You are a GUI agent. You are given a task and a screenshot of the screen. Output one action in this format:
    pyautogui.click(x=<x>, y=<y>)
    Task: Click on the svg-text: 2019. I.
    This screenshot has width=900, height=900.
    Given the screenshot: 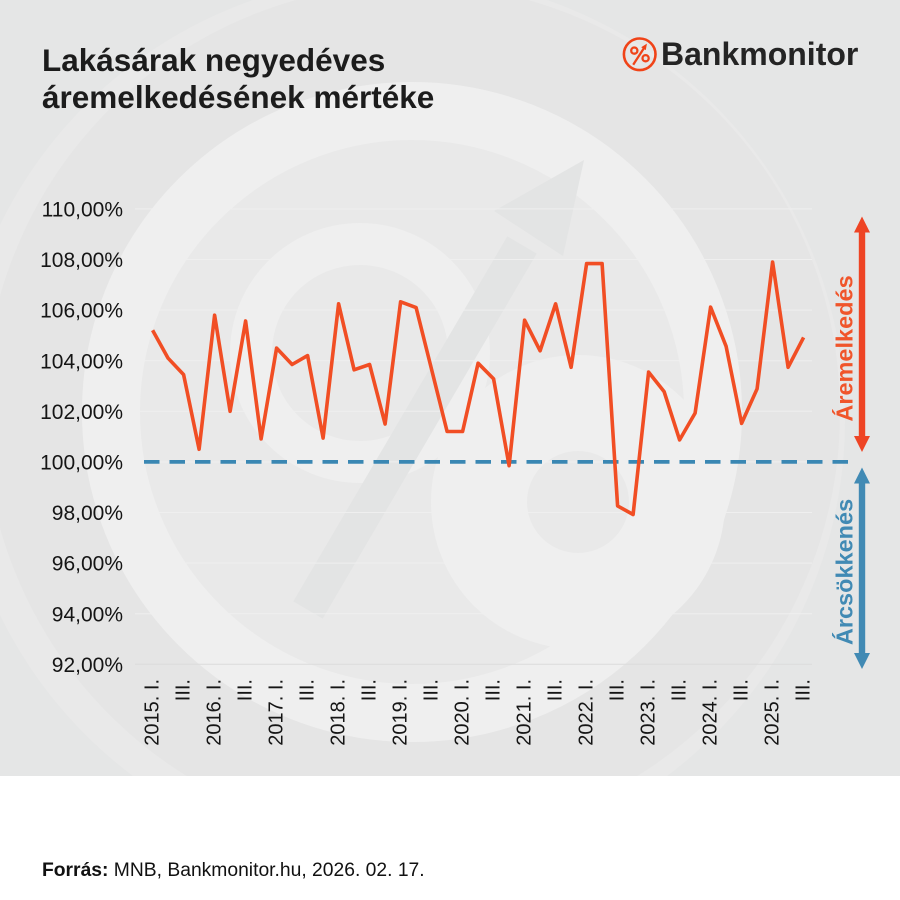 What is the action you would take?
    pyautogui.click(x=401, y=712)
    